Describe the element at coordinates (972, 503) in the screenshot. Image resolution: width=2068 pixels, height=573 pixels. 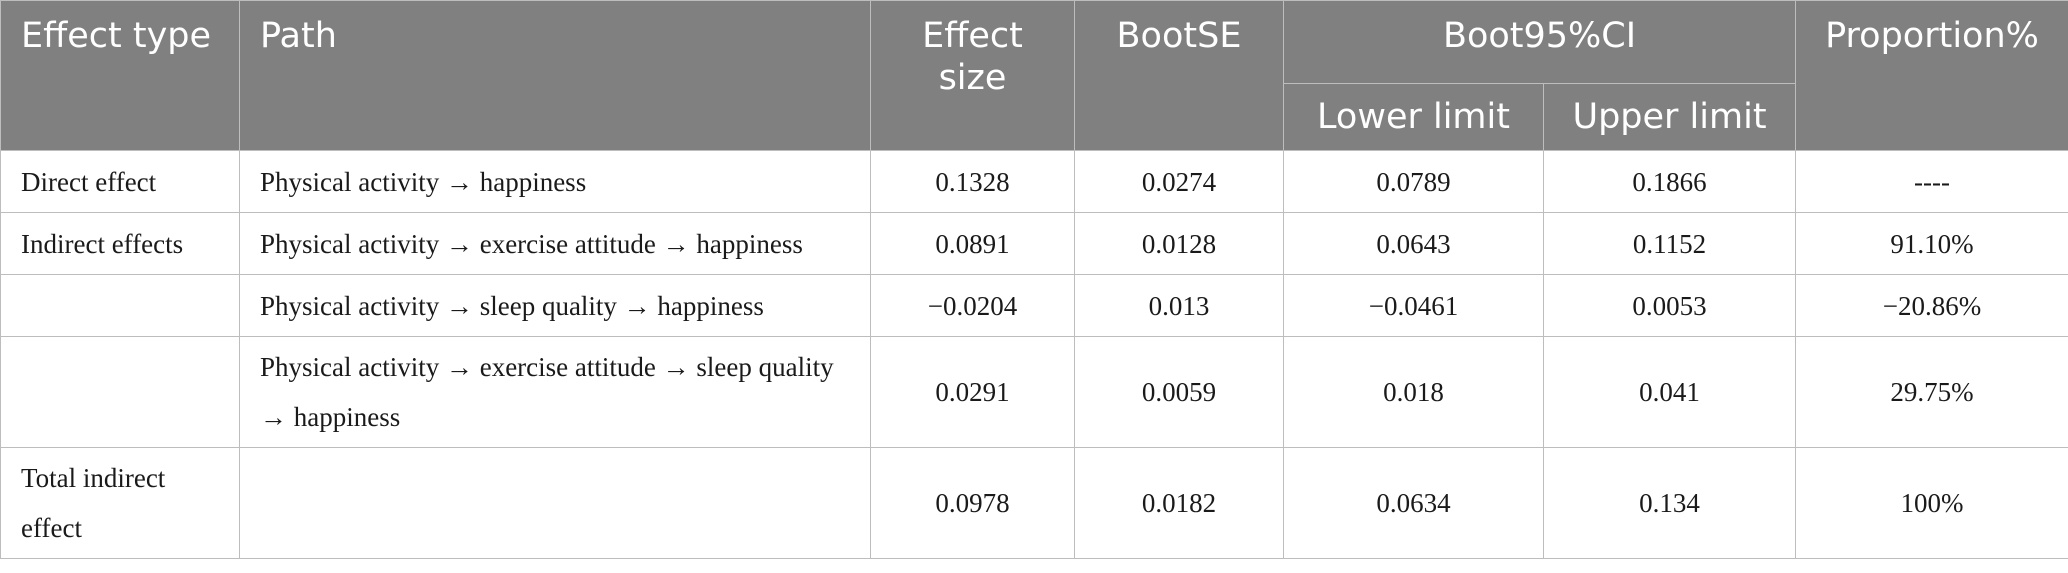
I see `cell-effect-size: 0.0978` at that location.